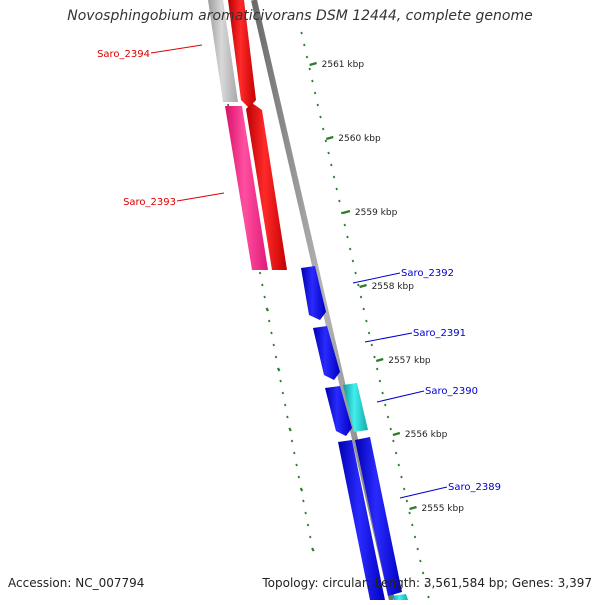  What do you see at coordinates (355, 407) in the screenshot?
I see `gene-saro-2390-feature-cyan` at bounding box center [355, 407].